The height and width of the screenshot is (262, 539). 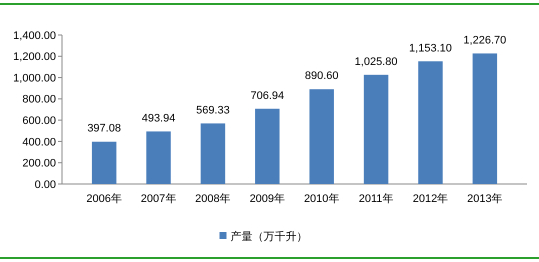 What do you see at coordinates (159, 118) in the screenshot?
I see `data-label: 493.94` at bounding box center [159, 118].